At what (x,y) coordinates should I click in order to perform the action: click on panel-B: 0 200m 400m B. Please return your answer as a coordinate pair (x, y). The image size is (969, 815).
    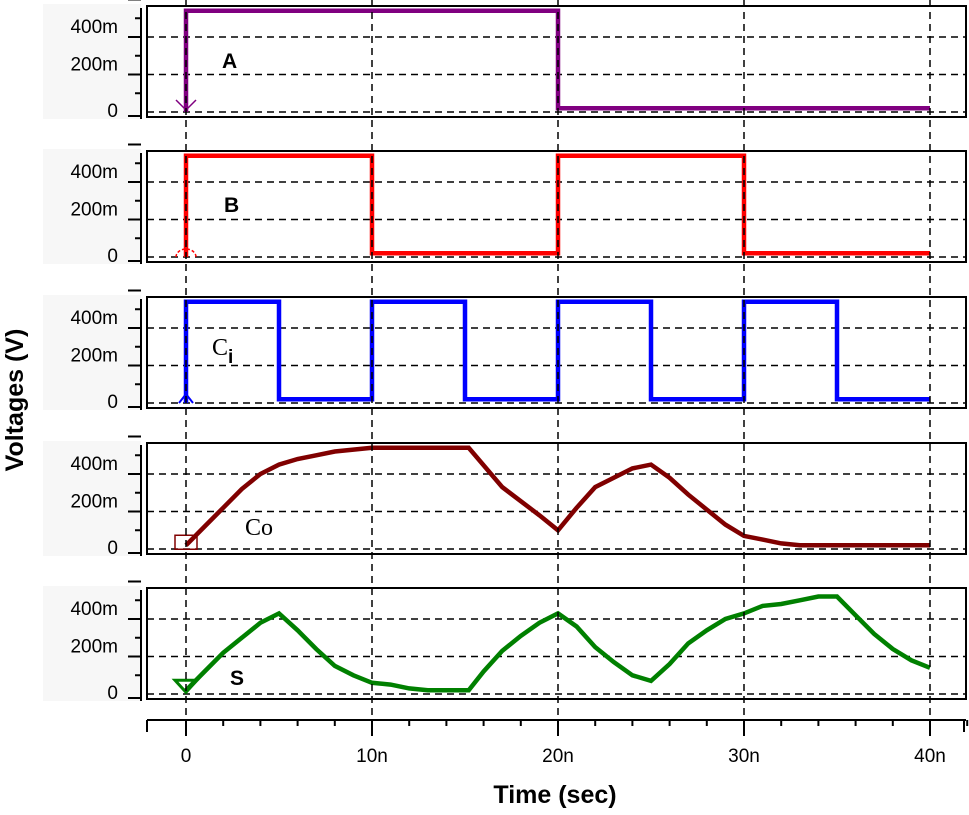
    Looking at the image, I should click on (505, 205).